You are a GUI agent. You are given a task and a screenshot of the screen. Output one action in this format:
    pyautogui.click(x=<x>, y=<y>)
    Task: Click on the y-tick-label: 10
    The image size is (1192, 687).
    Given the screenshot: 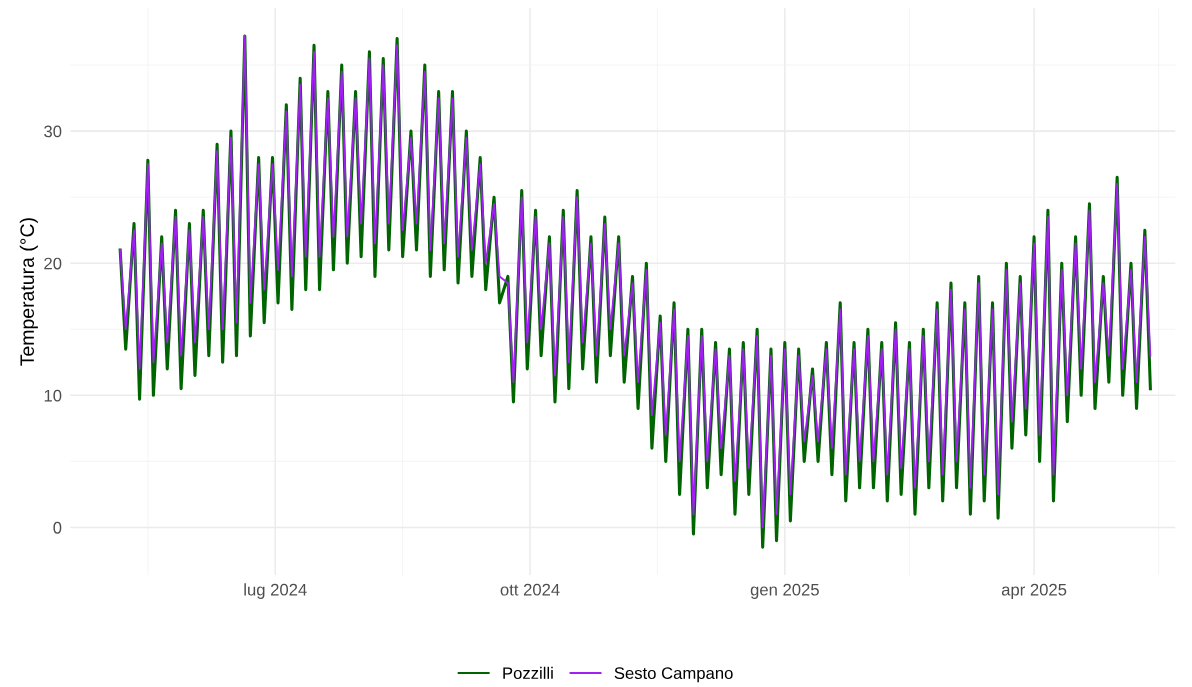 What is the action you would take?
    pyautogui.click(x=53, y=395)
    